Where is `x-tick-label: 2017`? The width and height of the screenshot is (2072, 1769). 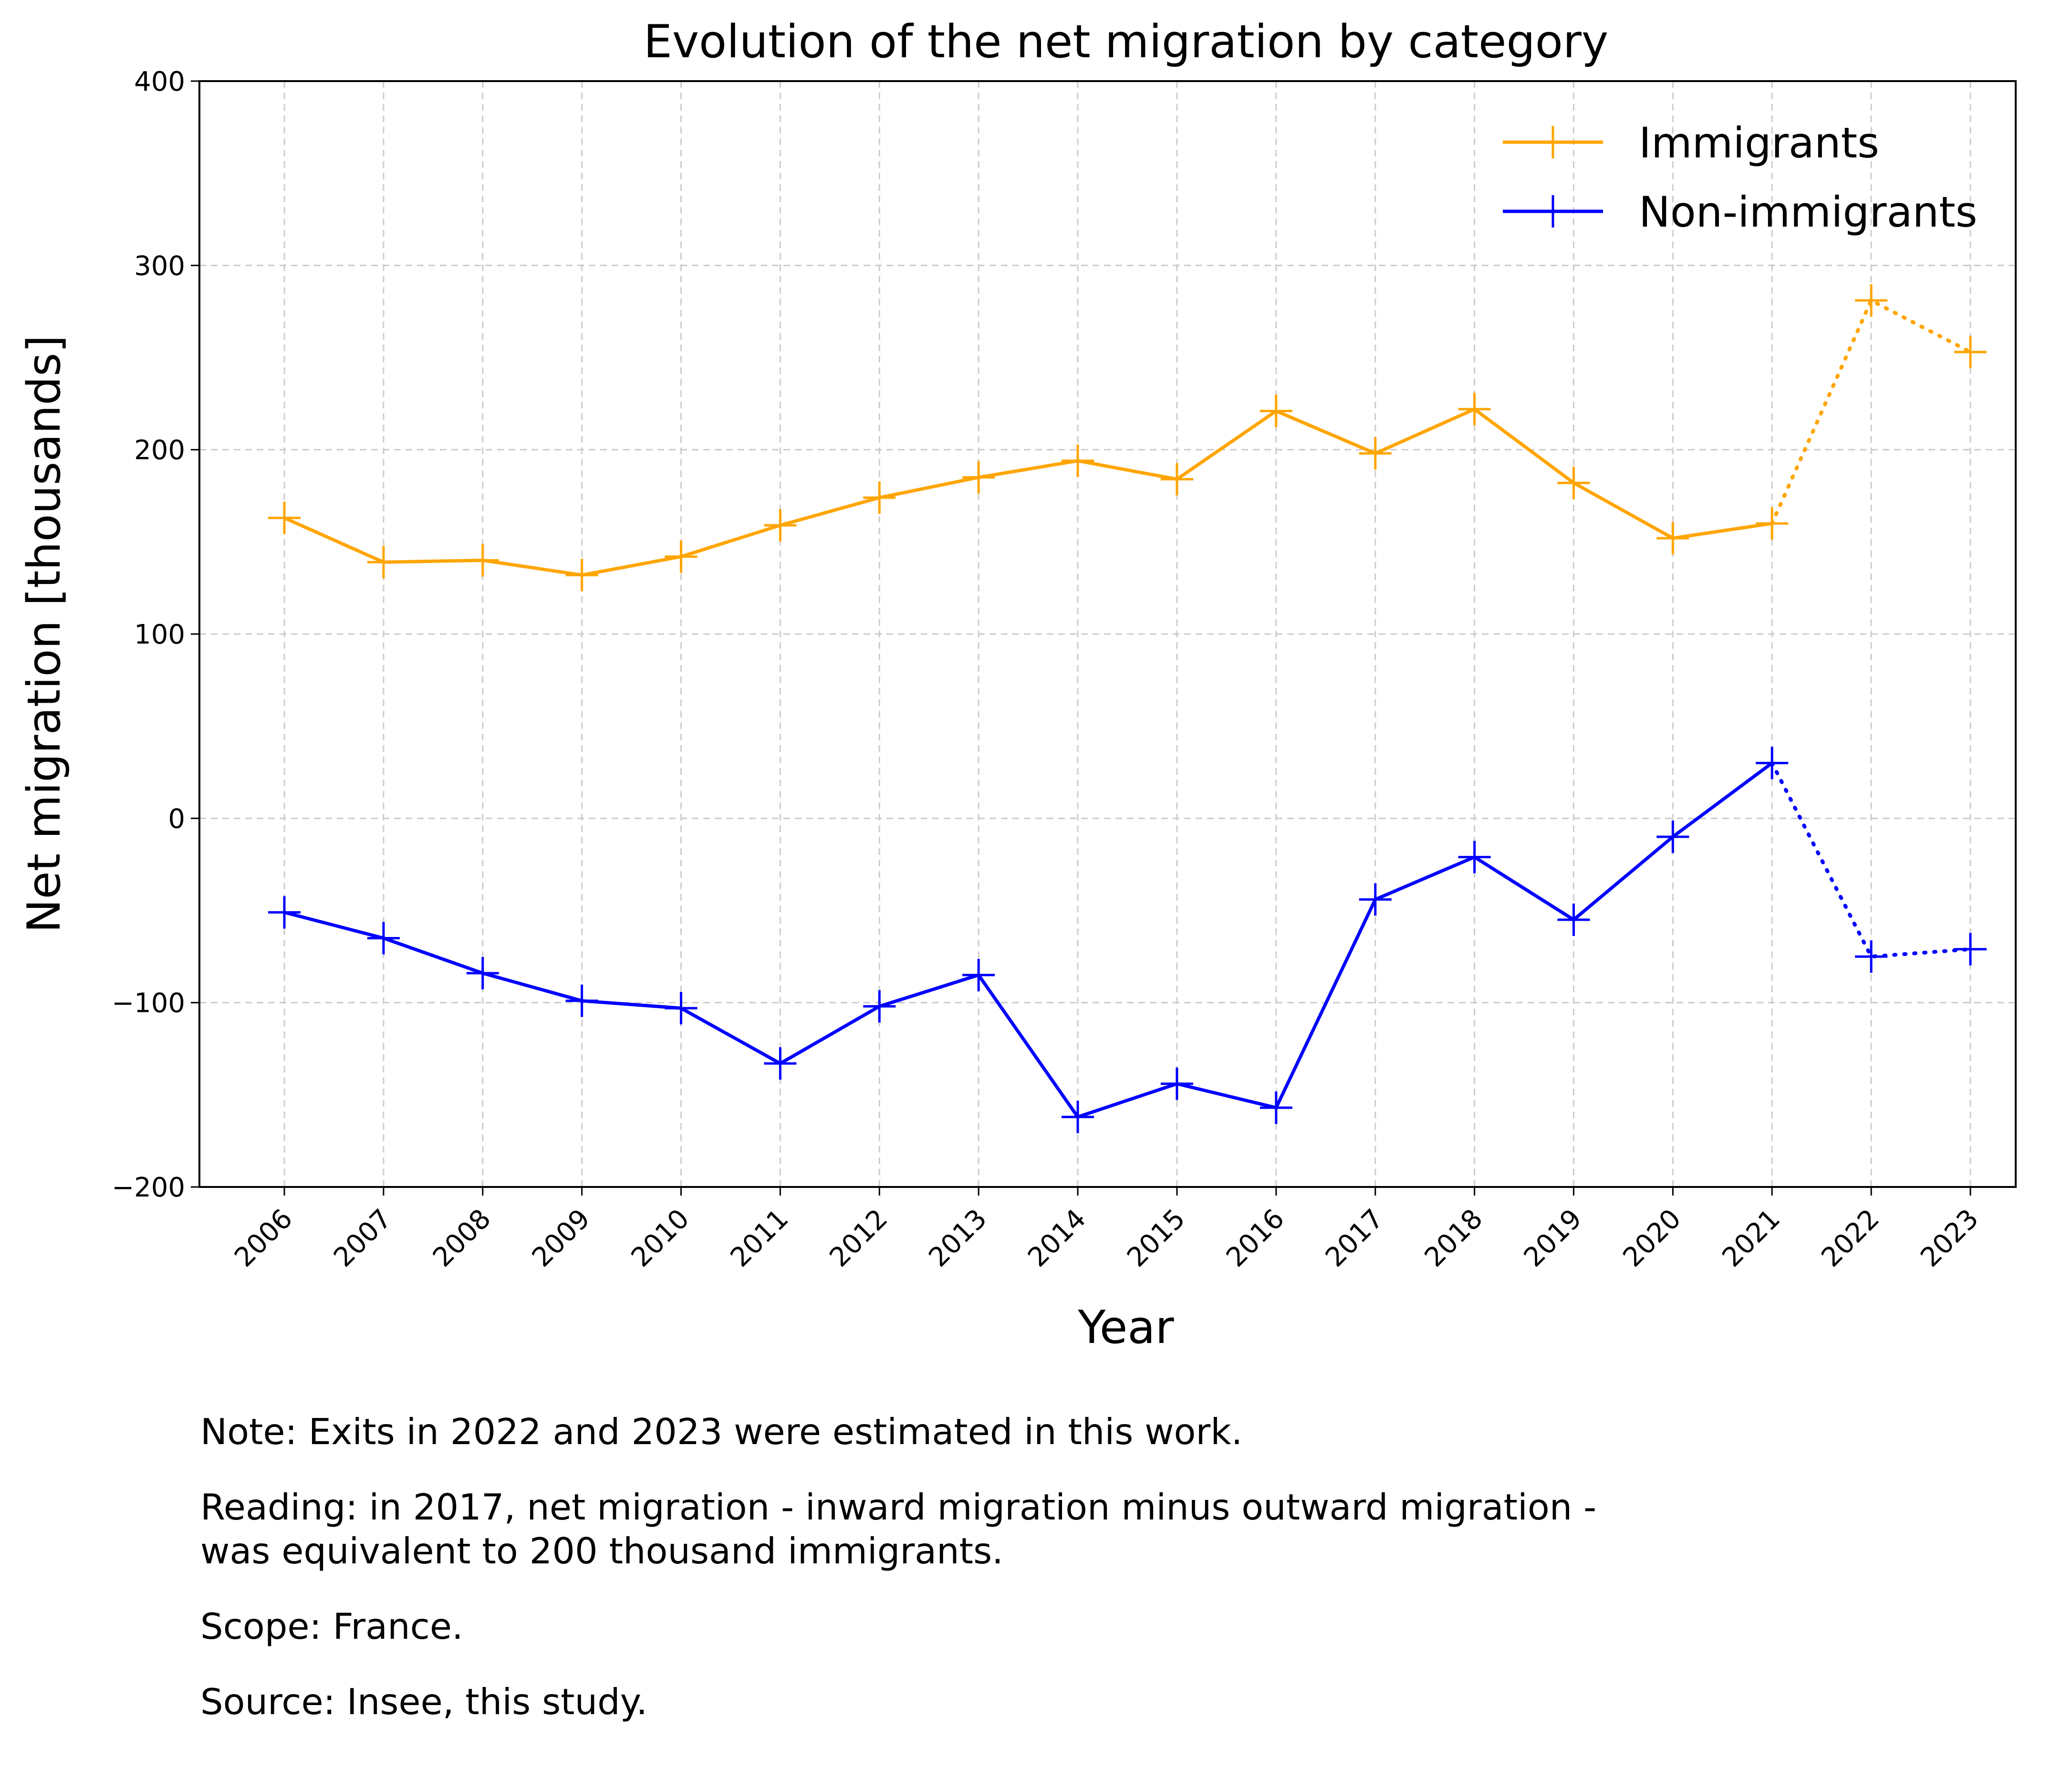 x-tick-label: 2017 is located at coordinates (1355, 1238).